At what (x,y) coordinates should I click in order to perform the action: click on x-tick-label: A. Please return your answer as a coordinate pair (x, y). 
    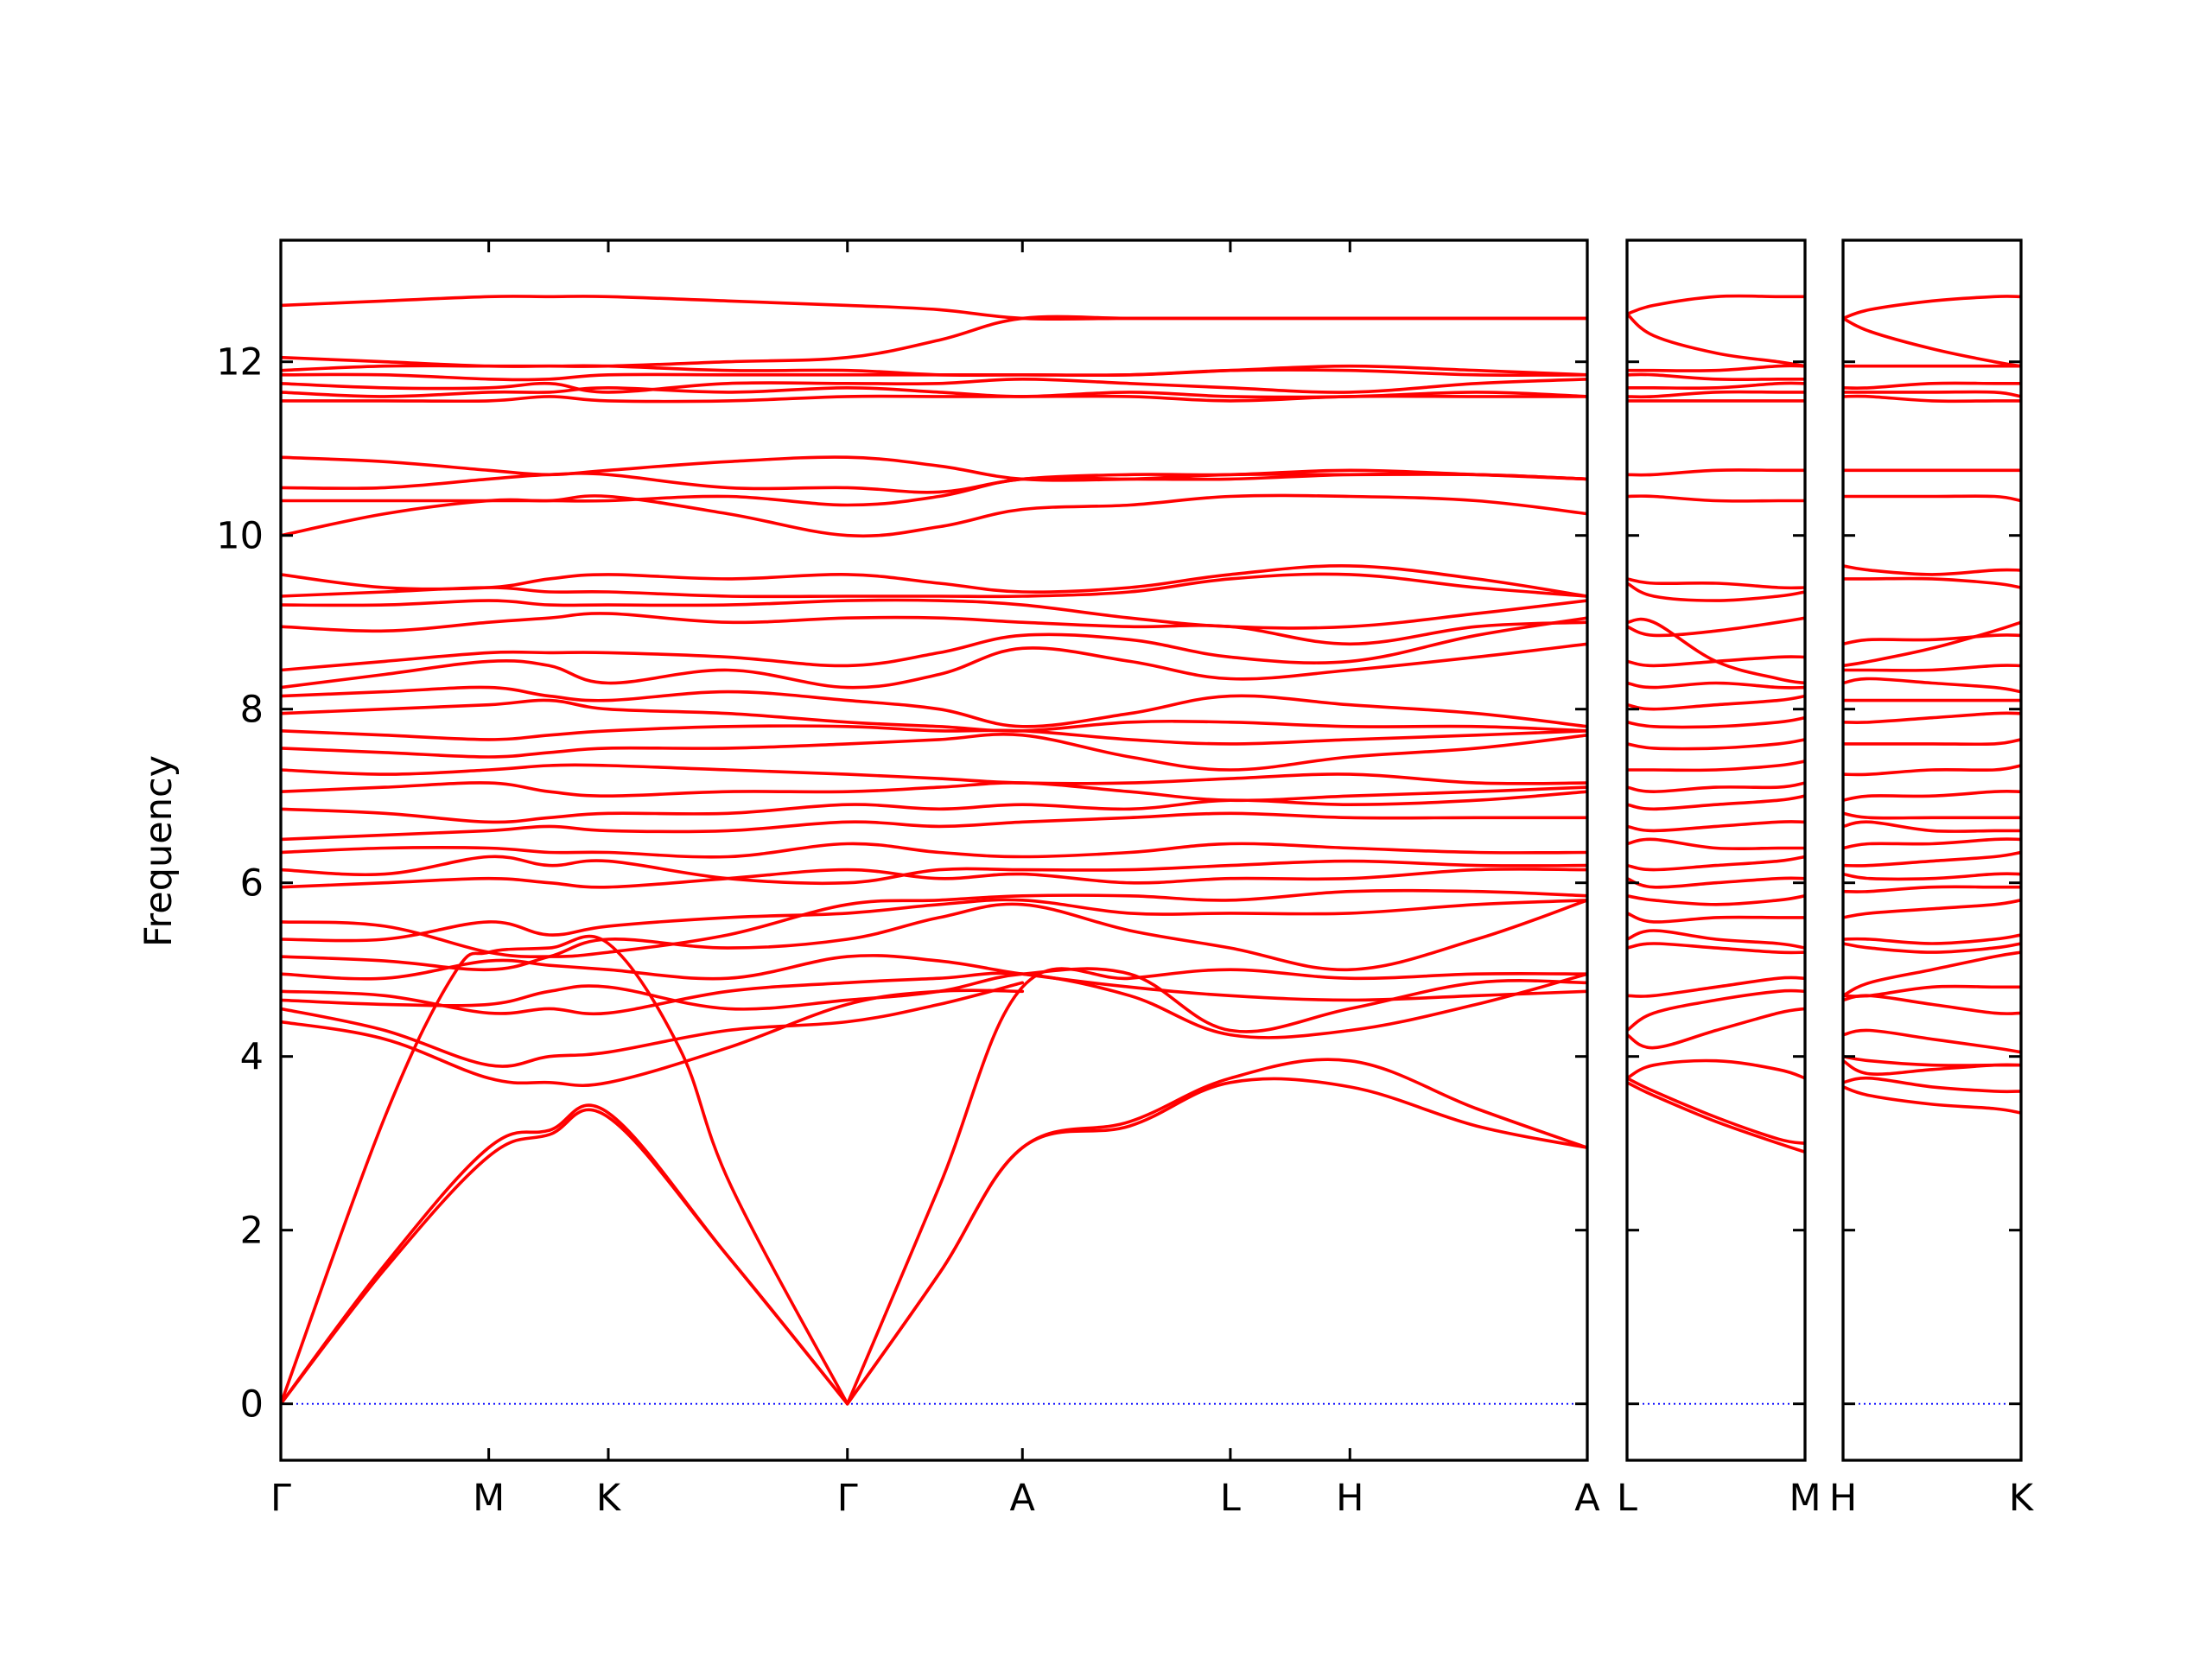
    Looking at the image, I should click on (1023, 1498).